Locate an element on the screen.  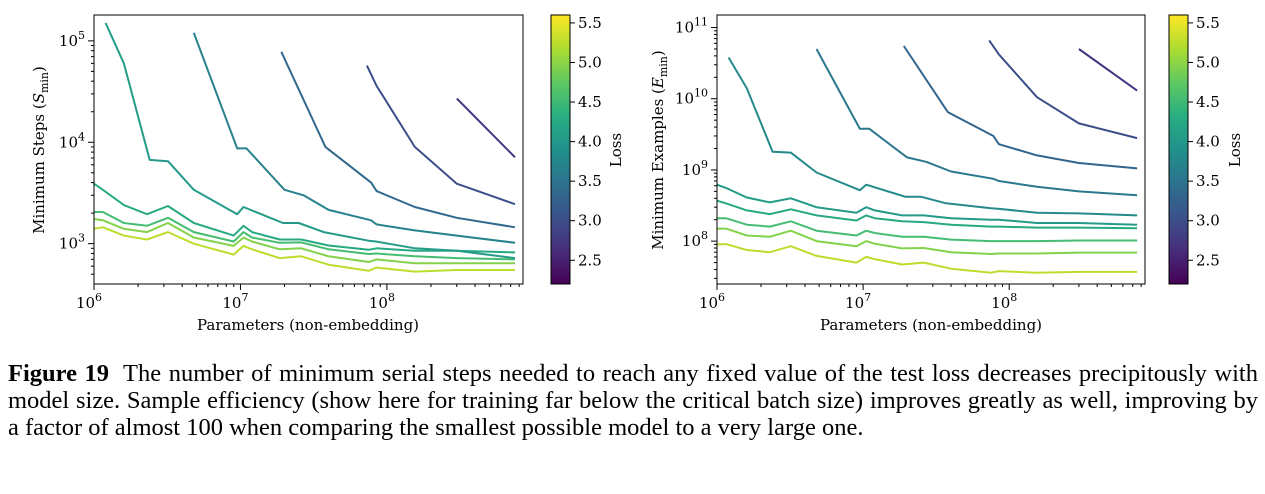
right-colorbar-tick-label-6: 5.5 is located at coordinates (1208, 23).